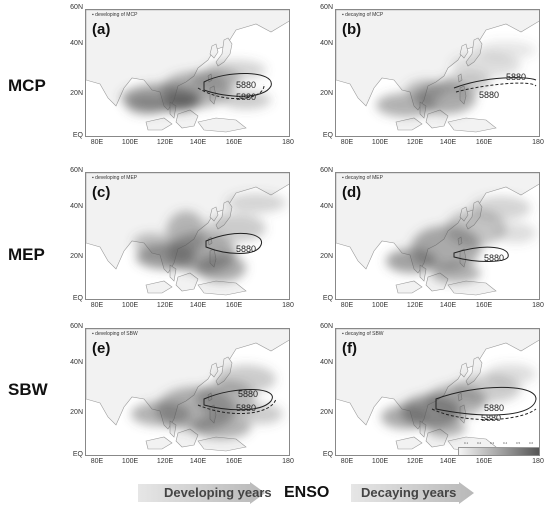 The height and width of the screenshot is (509, 550). I want to click on row-label-sbw: SBW, so click(28, 389).